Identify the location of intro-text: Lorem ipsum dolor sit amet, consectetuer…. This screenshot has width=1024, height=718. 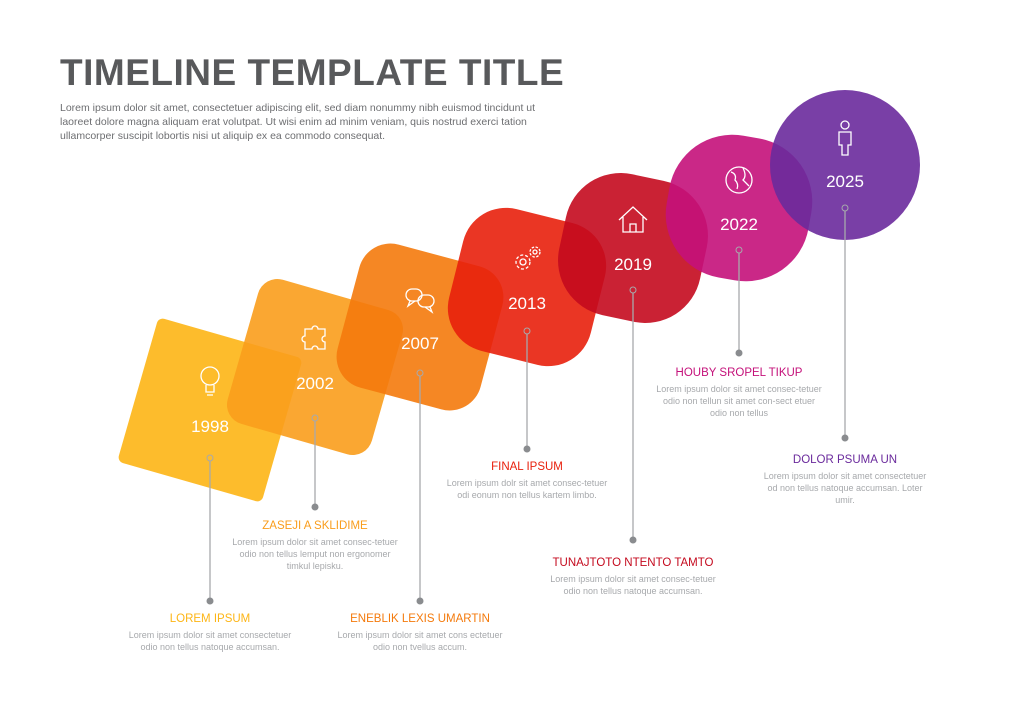
(298, 122).